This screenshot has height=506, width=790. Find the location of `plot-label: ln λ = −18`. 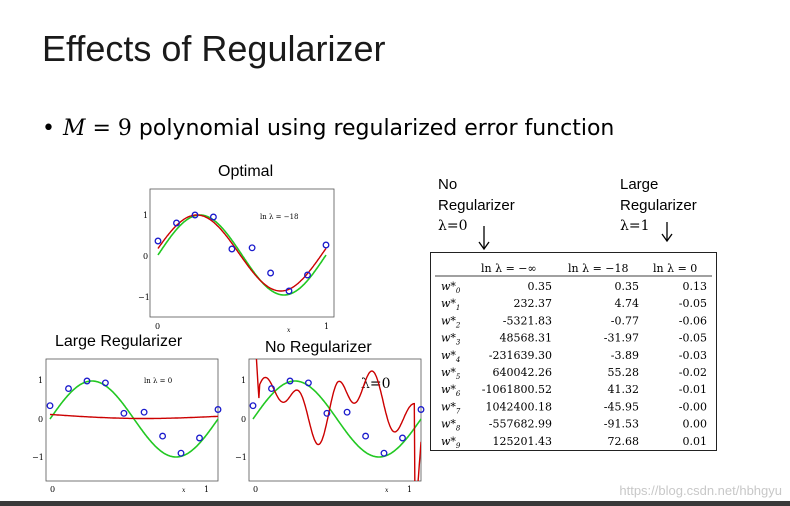

plot-label: ln λ = −18 is located at coordinates (279, 217).